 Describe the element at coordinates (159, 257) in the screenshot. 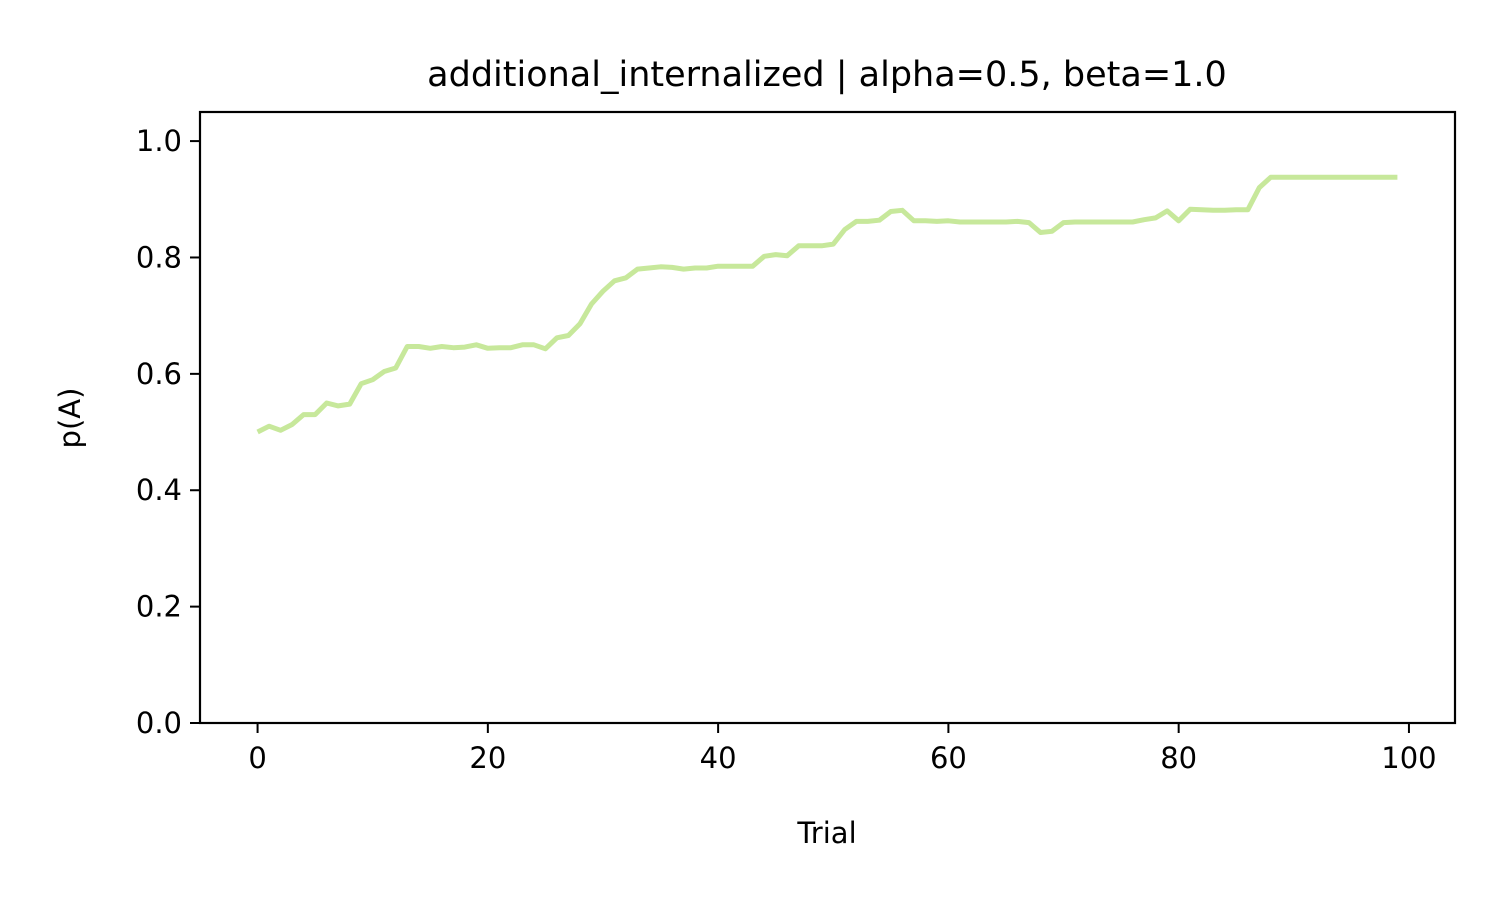

I see `y-tick-label: 0.8` at that location.